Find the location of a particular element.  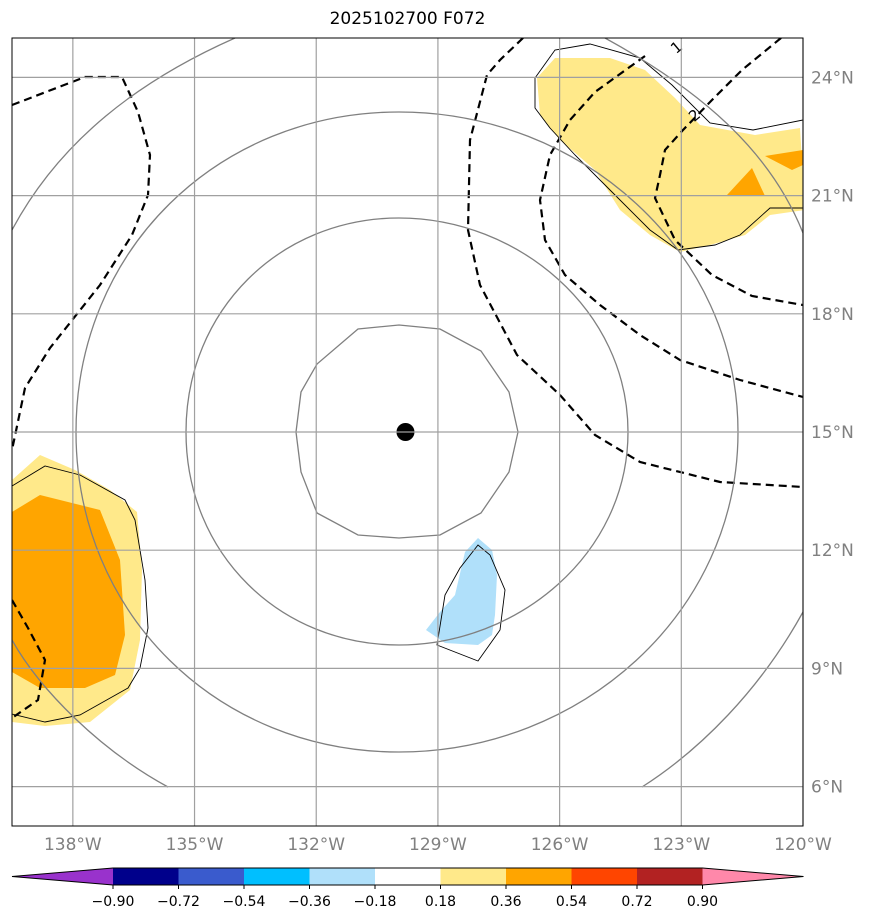

chart-title: 2025102700 F072 is located at coordinates (407, 19).